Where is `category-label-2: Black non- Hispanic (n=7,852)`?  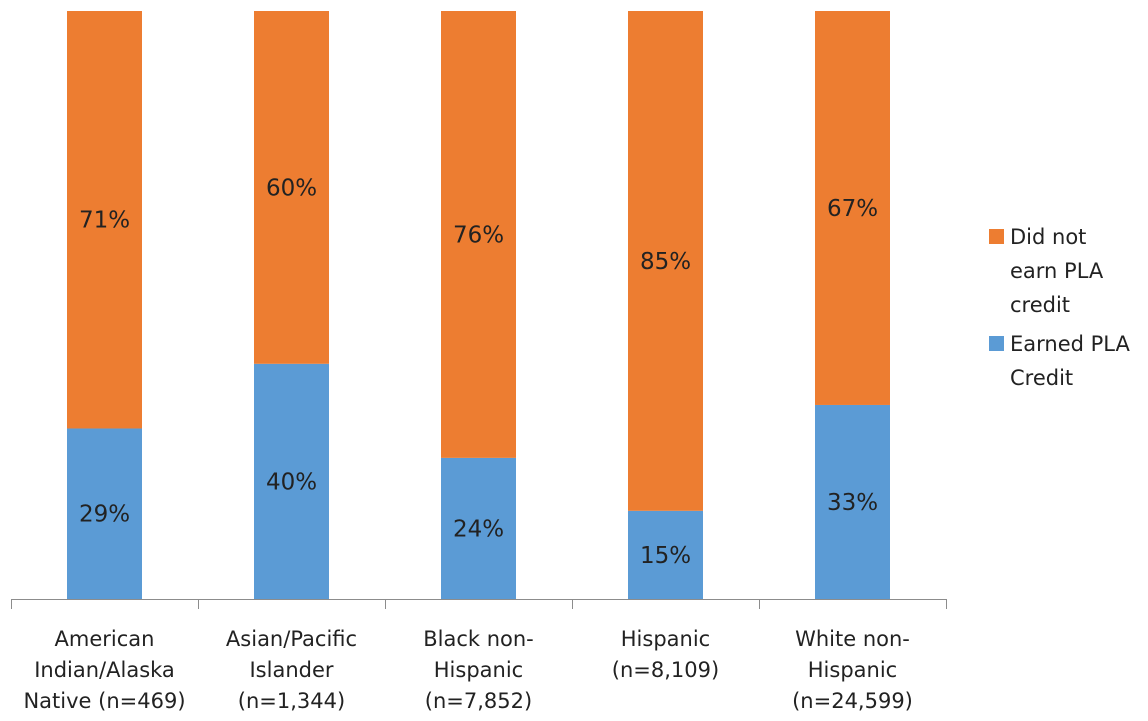 category-label-2: Black non- Hispanic (n=7,852) is located at coordinates (478, 670).